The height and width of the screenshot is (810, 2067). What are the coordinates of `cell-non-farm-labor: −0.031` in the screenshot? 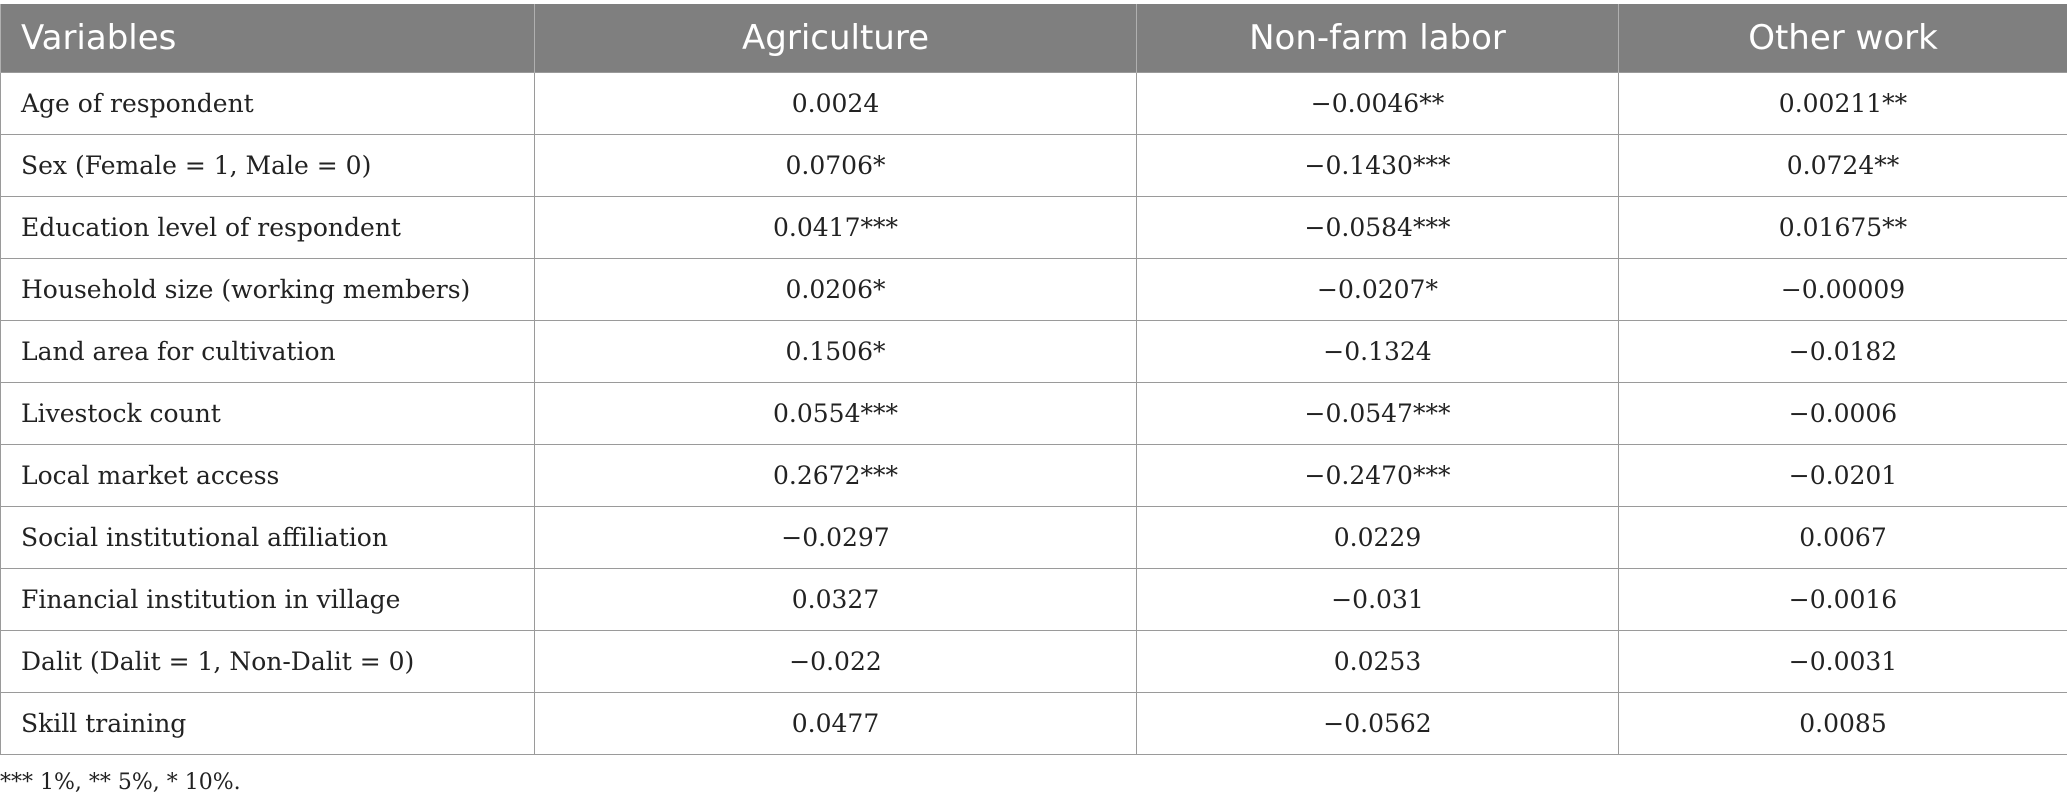 It's located at (1377, 599).